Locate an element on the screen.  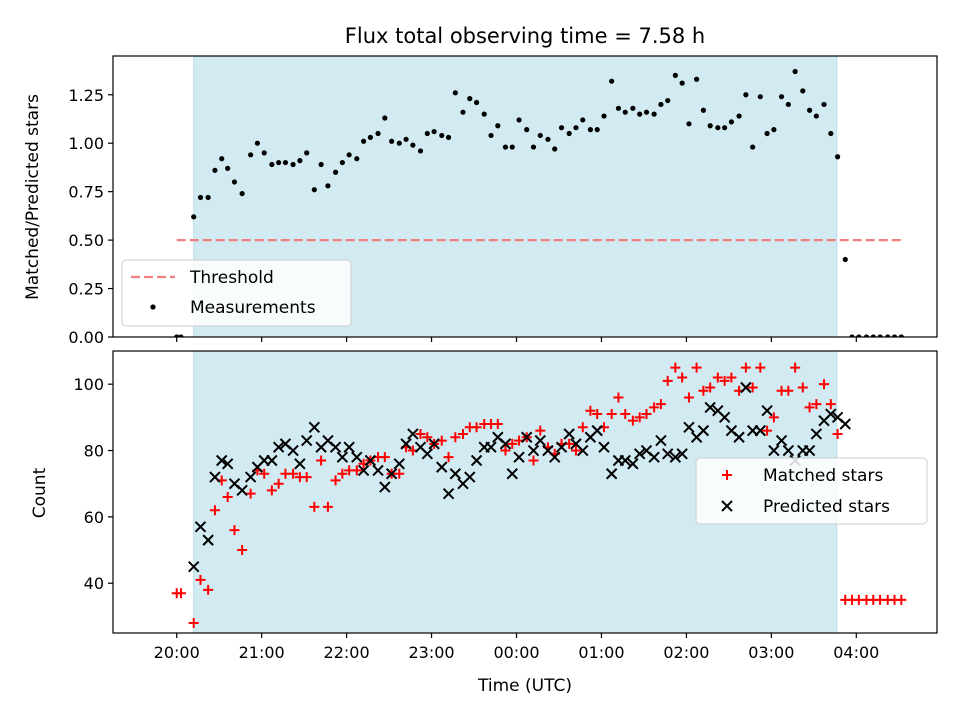
y-tick-label: 1.25 is located at coordinates (86, 95).